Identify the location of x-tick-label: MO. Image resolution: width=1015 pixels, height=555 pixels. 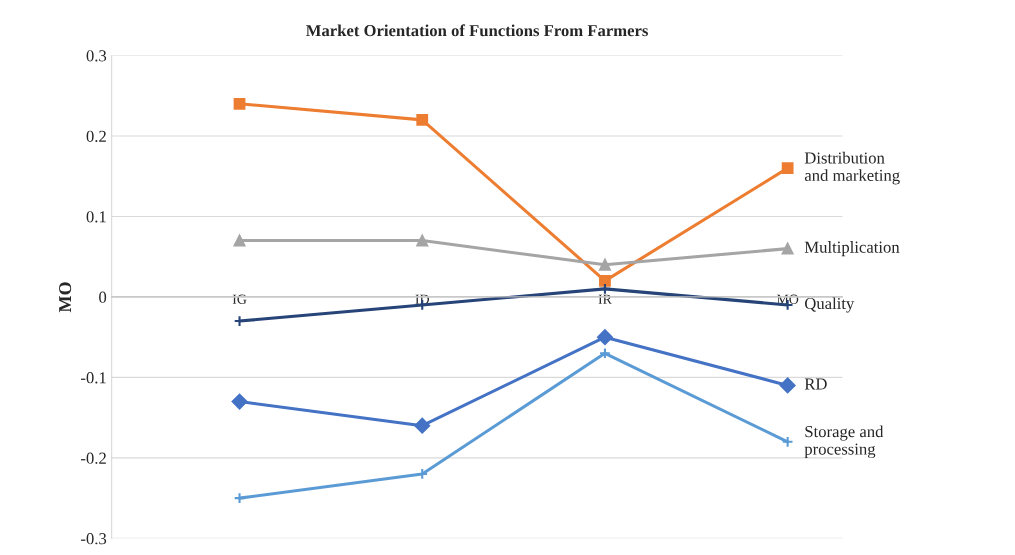
(787, 299).